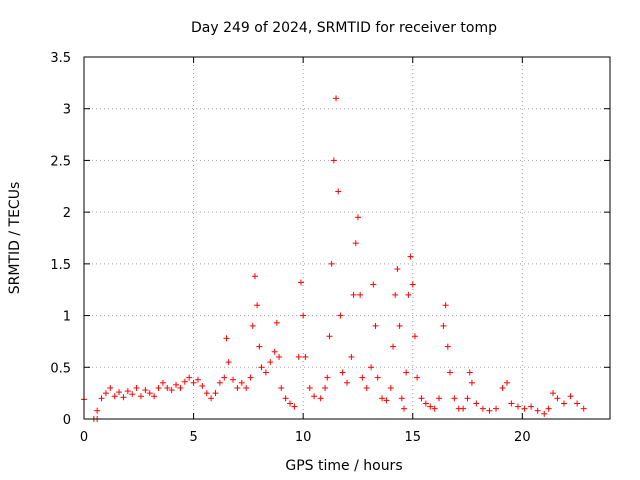 Image resolution: width=640 pixels, height=480 pixels. What do you see at coordinates (522, 437) in the screenshot?
I see `x-tick-label: 20` at bounding box center [522, 437].